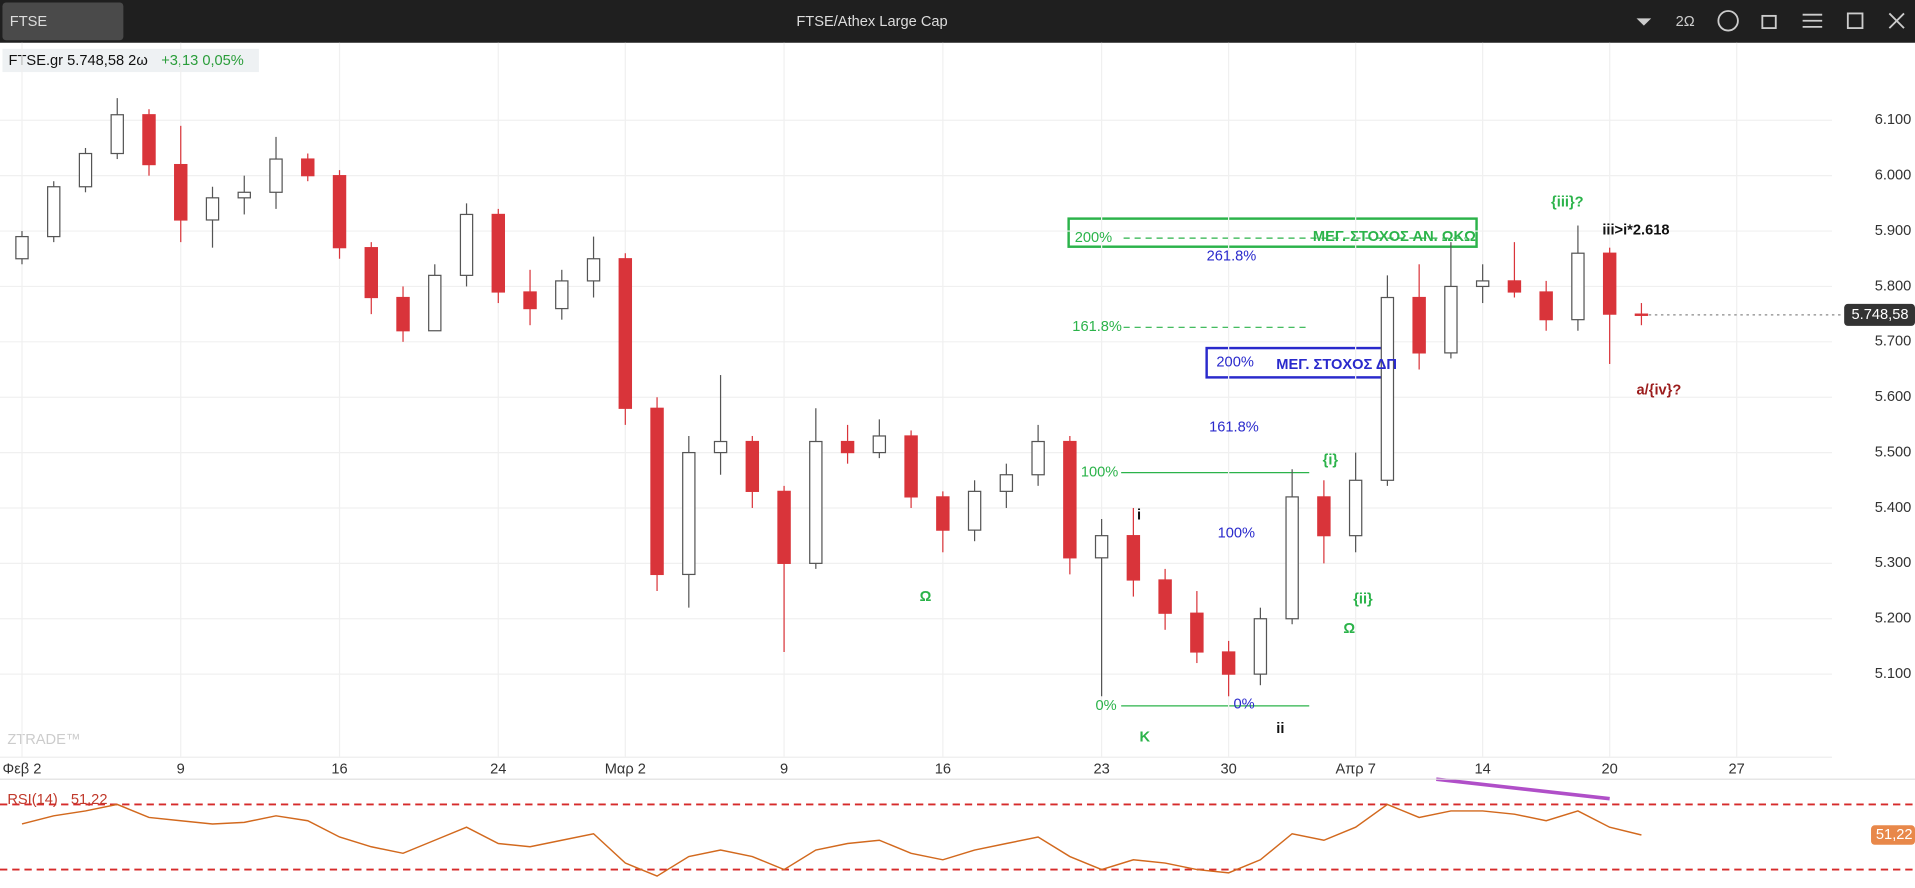  I want to click on x-tick-label: 27, so click(1737, 769).